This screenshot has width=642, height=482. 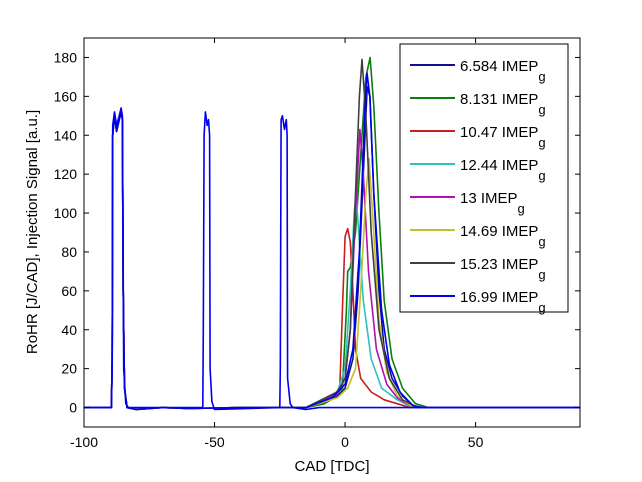 I want to click on x-tick-label: 50, so click(x=476, y=442).